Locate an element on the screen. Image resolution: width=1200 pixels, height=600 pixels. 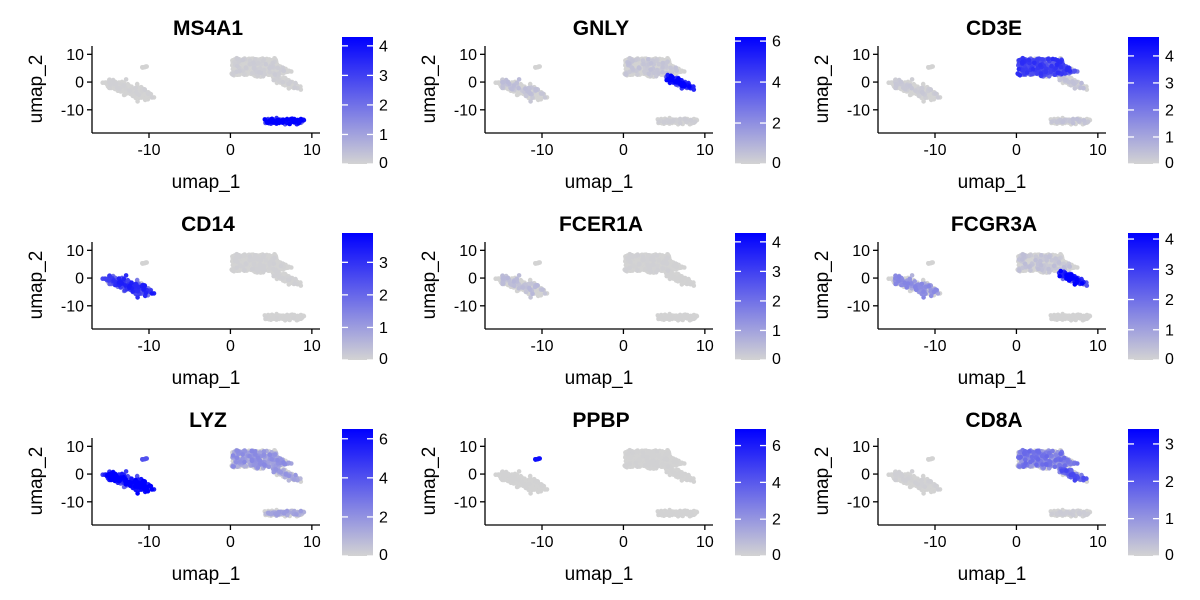
panel-title: CD14 is located at coordinates (208, 224).